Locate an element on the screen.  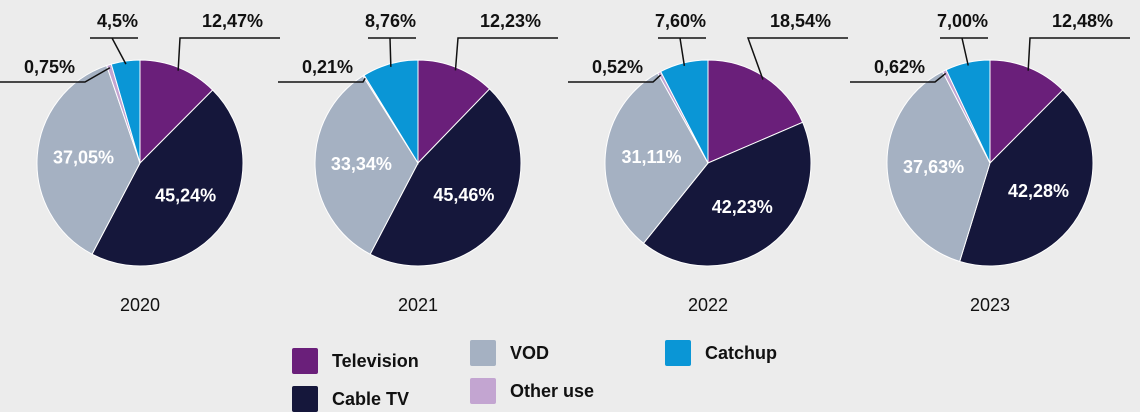
slice-label: 18,54% is located at coordinates (800, 21).